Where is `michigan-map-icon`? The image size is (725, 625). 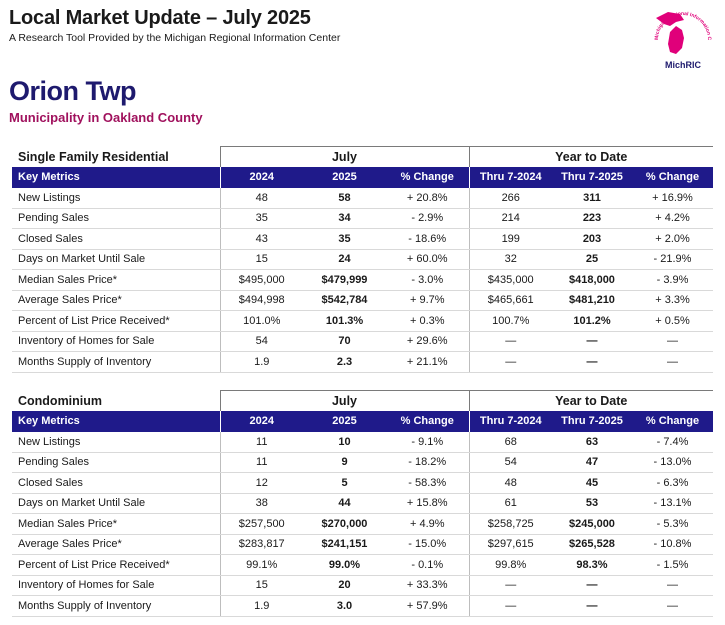
michigan-map-icon is located at coordinates (670, 33).